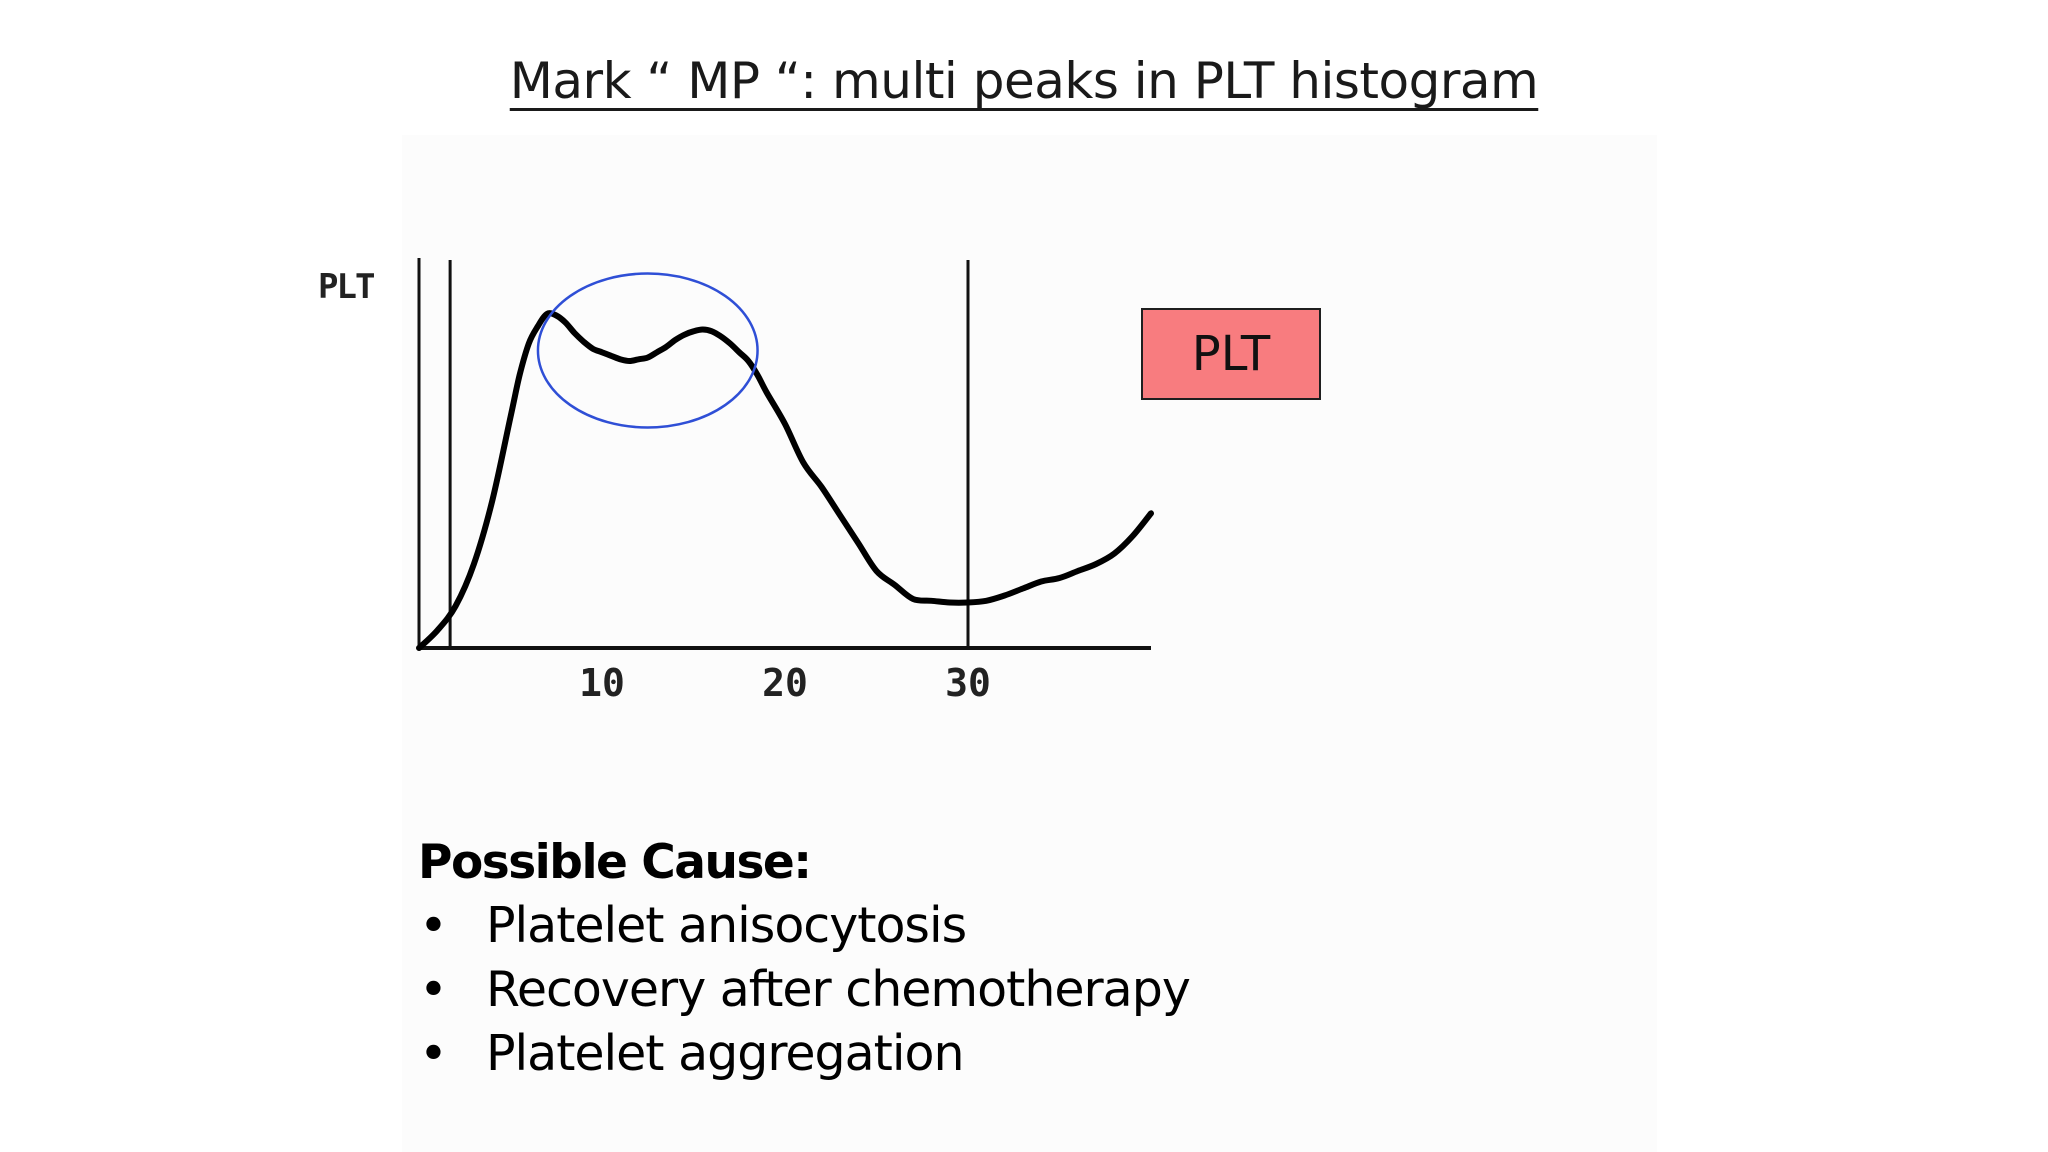 This screenshot has height=1152, width=2048. What do you see at coordinates (725, 1053) in the screenshot?
I see `cause-item-text: Platelet aggregation` at bounding box center [725, 1053].